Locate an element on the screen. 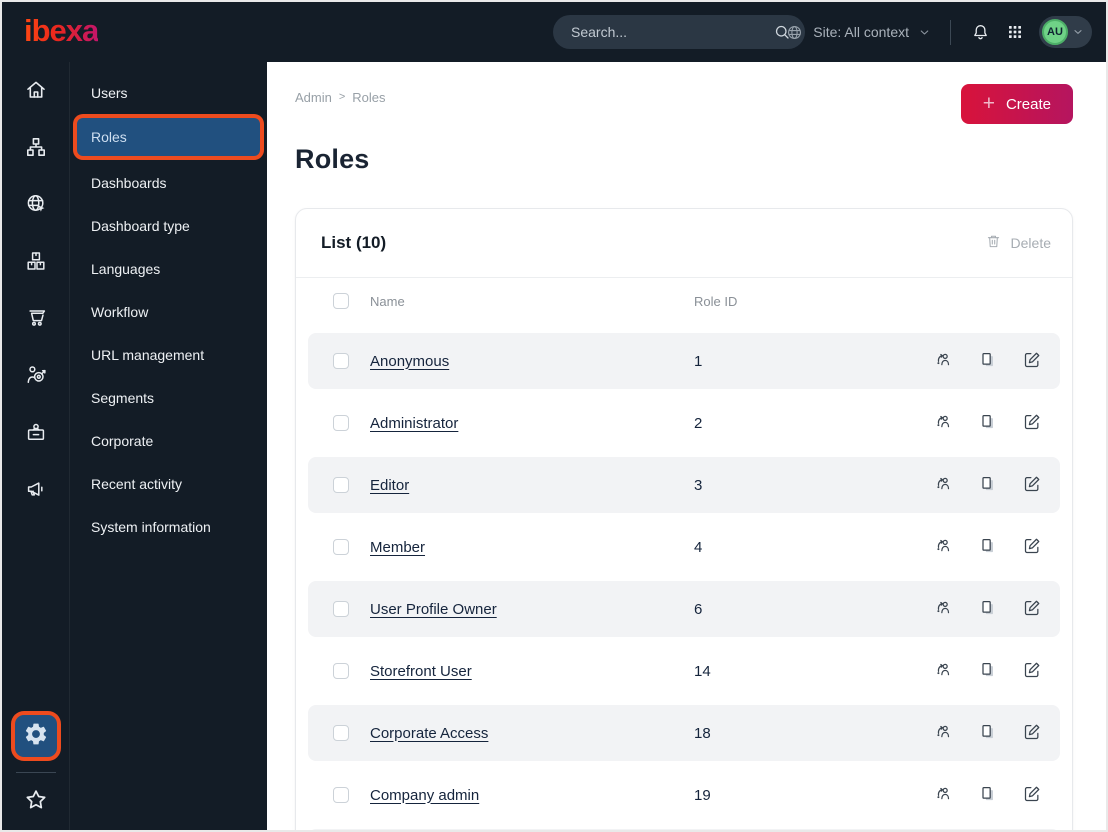  site-context-selector: Site: All context is located at coordinates (858, 32).